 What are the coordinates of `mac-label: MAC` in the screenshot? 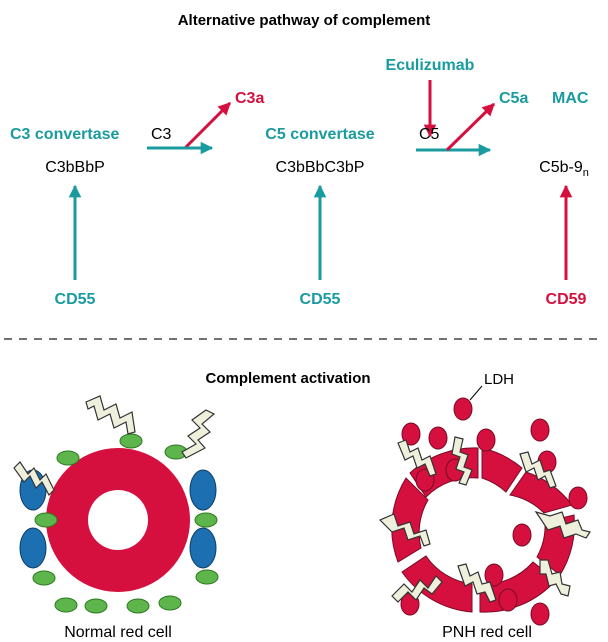 It's located at (570, 98).